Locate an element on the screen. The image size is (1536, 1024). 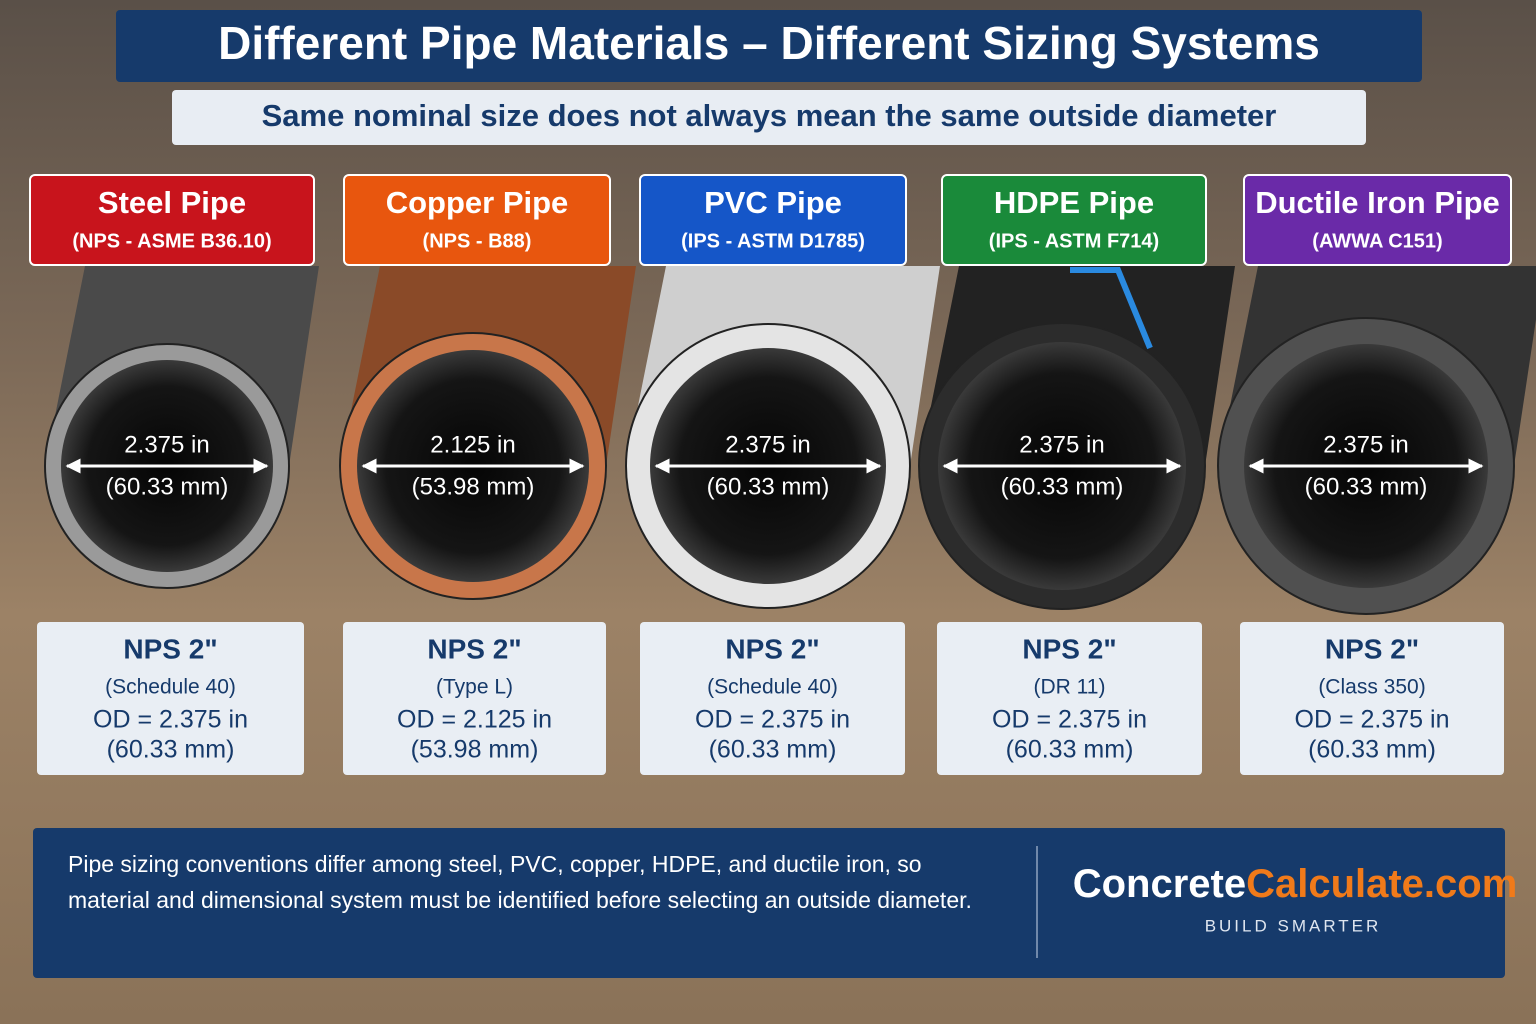
title-box is located at coordinates (769, 46).